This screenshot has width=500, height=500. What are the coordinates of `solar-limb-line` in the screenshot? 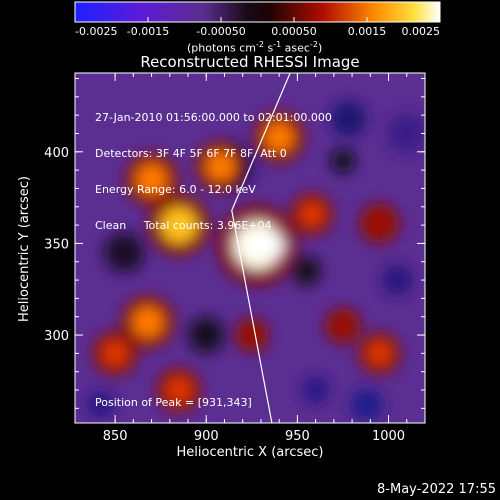 It's located at (261, 248).